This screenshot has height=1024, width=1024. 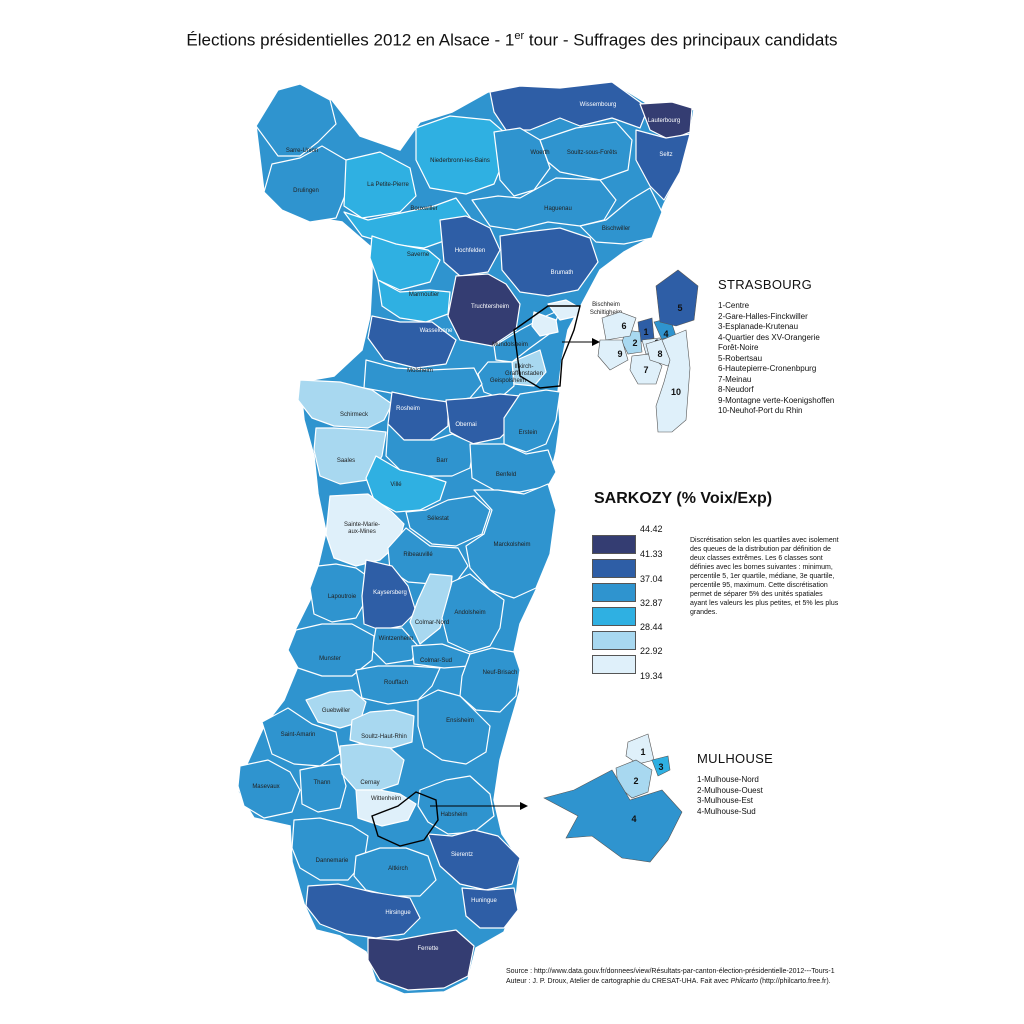 I want to click on canton-label: Marckolsheim, so click(x=511, y=545).